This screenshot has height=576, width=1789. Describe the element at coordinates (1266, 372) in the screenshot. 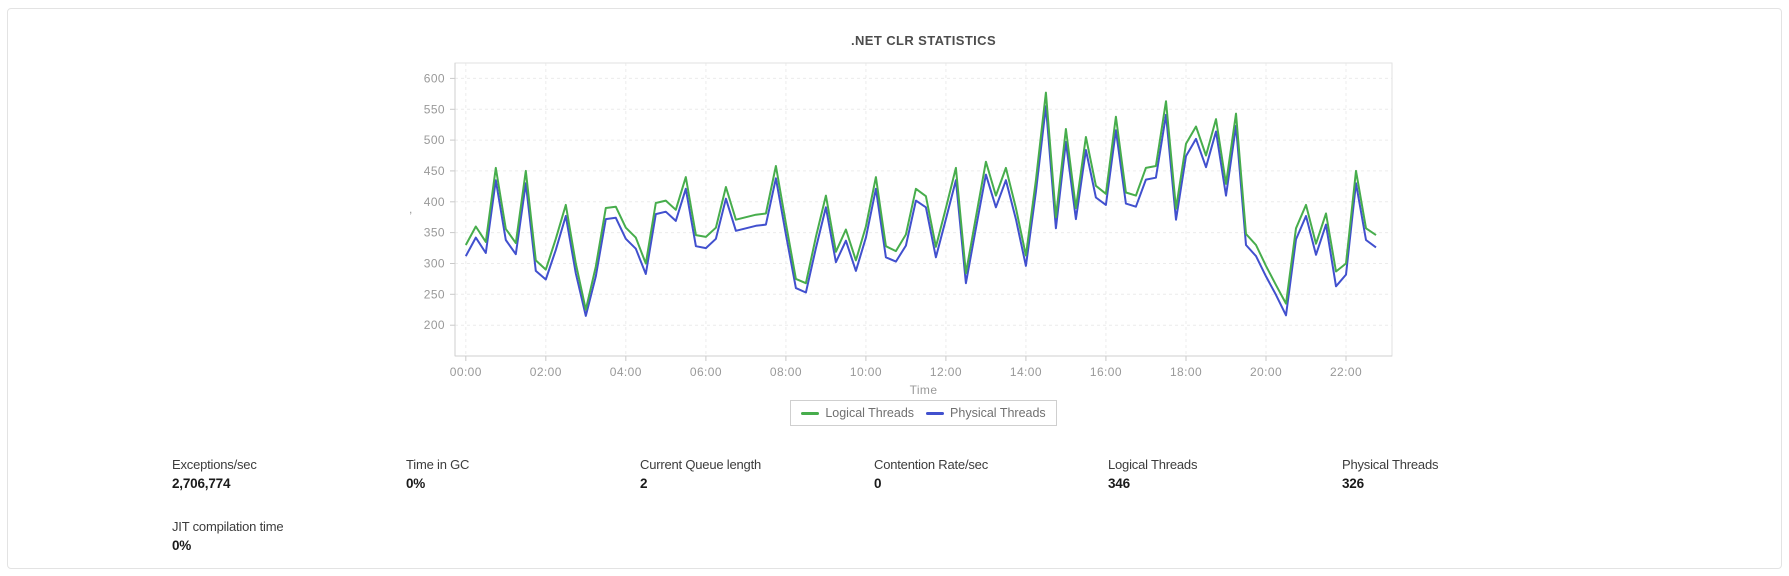

I see `x-axis-tick-label: 20:00` at that location.